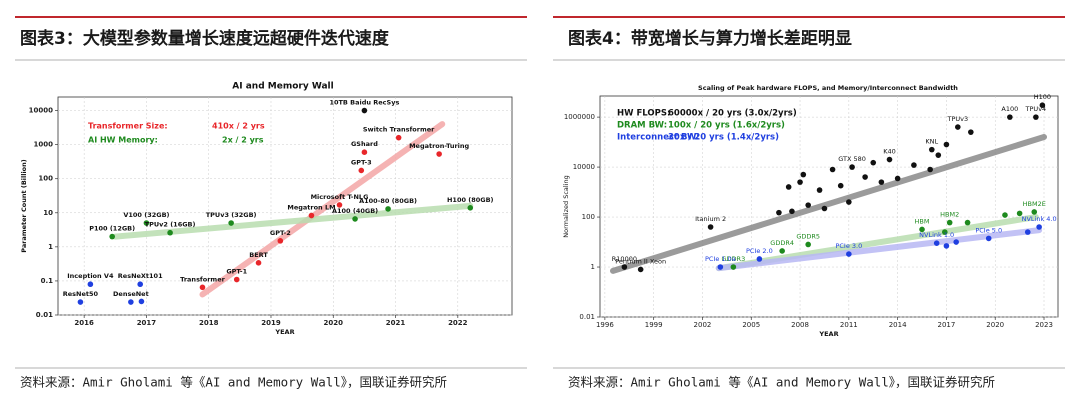  Describe the element at coordinates (566, 206) in the screenshot. I see `y-axis-label: Normalized Scaling` at that location.